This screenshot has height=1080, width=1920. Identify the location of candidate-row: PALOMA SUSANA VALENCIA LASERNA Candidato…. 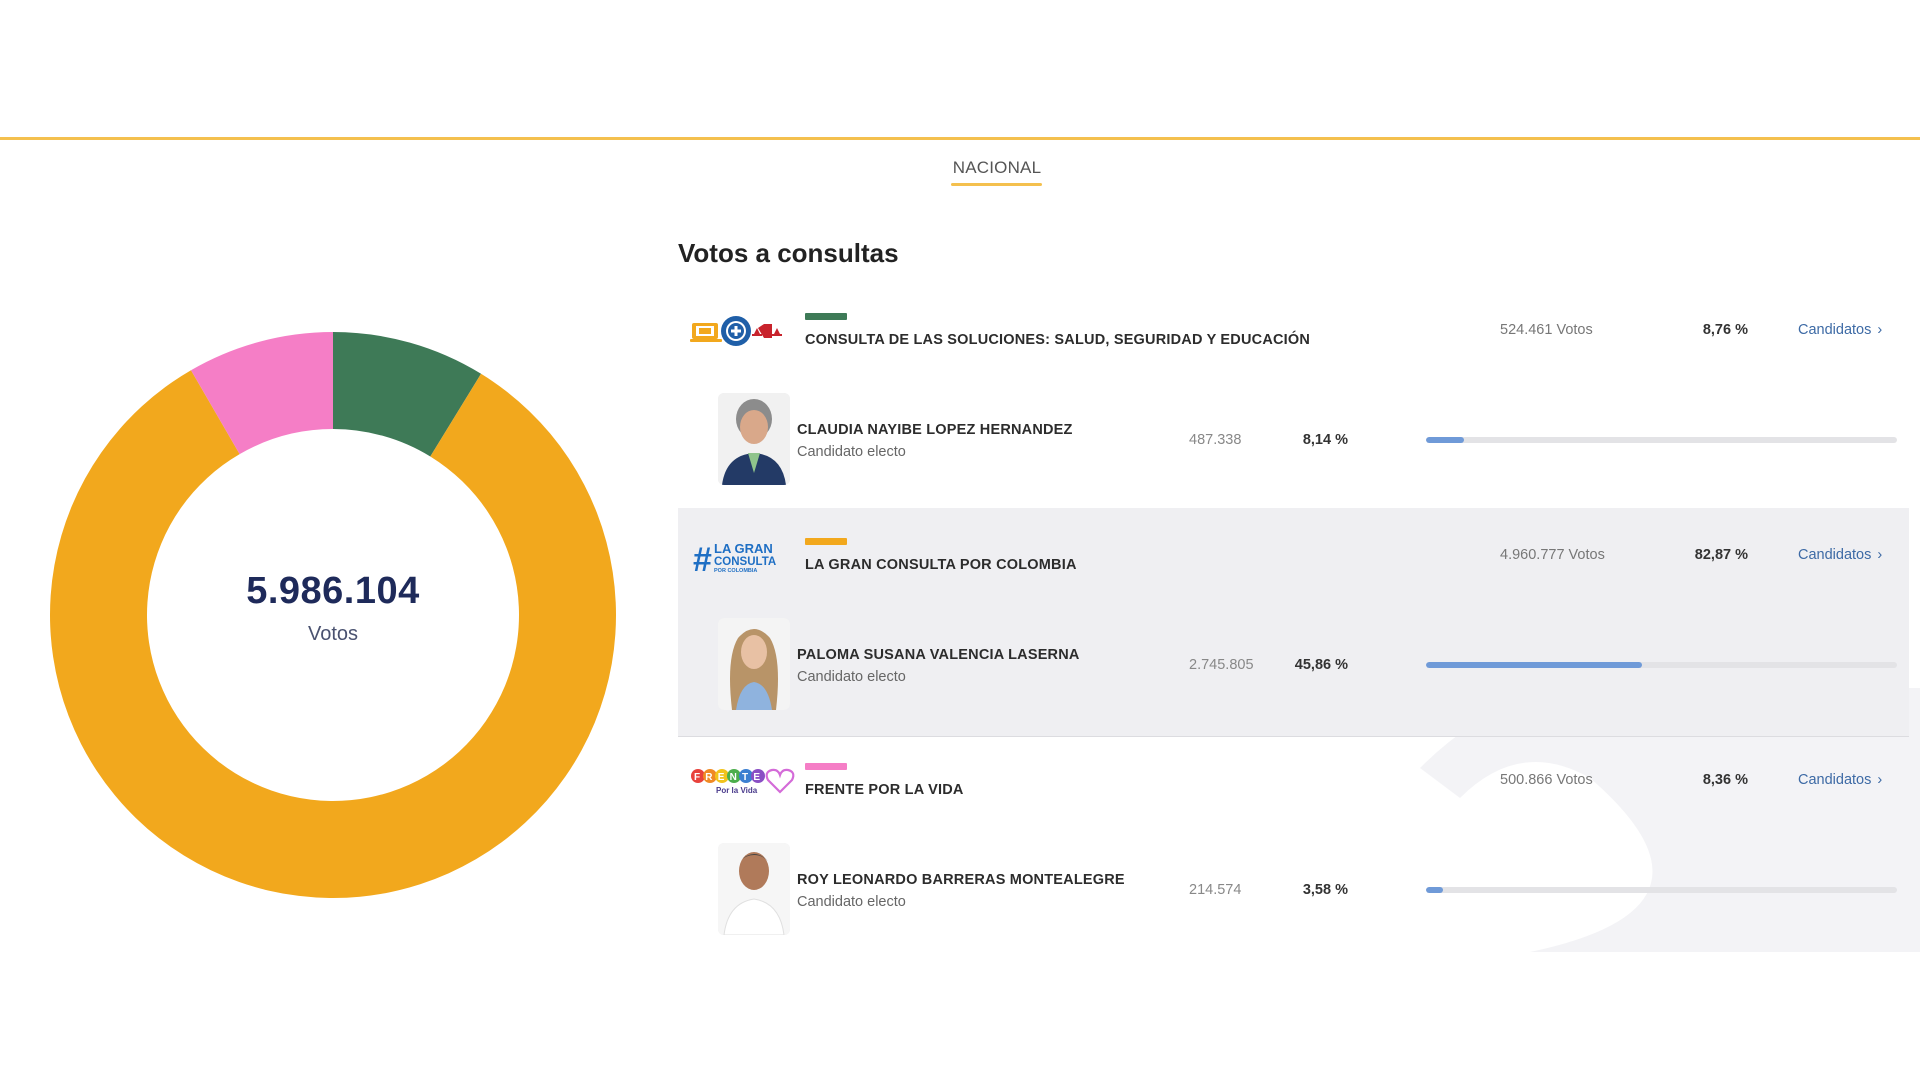
(1293, 664).